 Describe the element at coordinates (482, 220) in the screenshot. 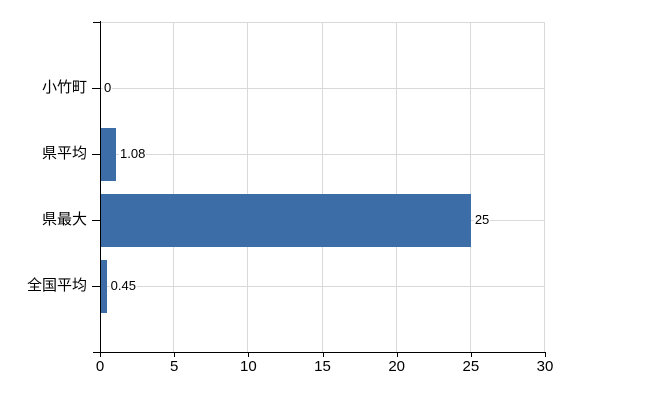

I see `bar-value-label: 25` at that location.